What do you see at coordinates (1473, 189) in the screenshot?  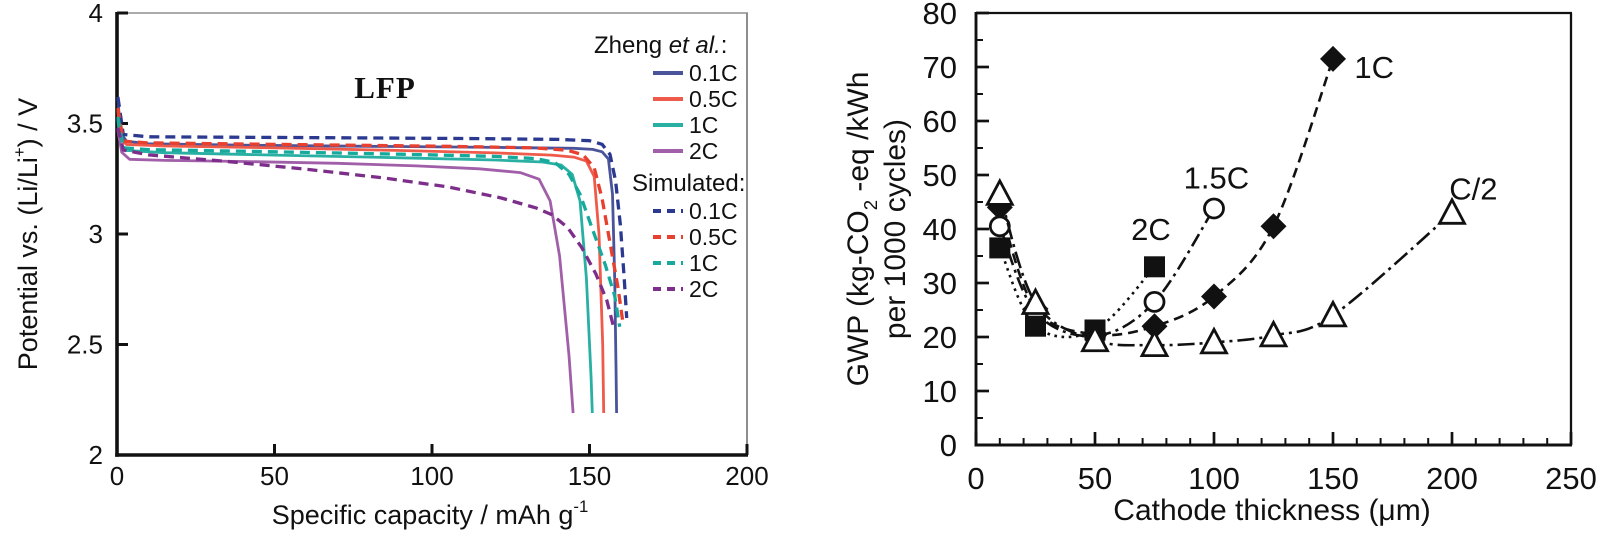 I see `series-label-c2: C/2` at bounding box center [1473, 189].